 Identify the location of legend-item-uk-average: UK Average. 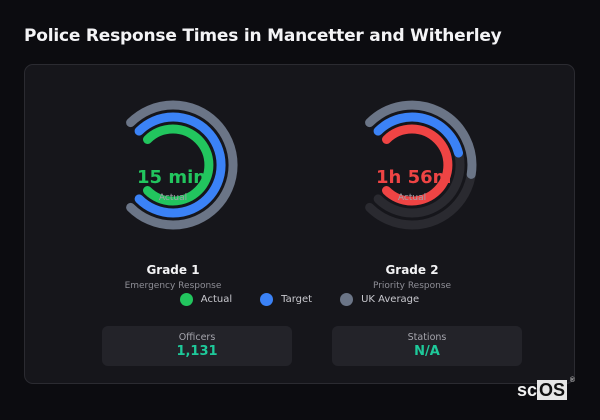
(379, 299).